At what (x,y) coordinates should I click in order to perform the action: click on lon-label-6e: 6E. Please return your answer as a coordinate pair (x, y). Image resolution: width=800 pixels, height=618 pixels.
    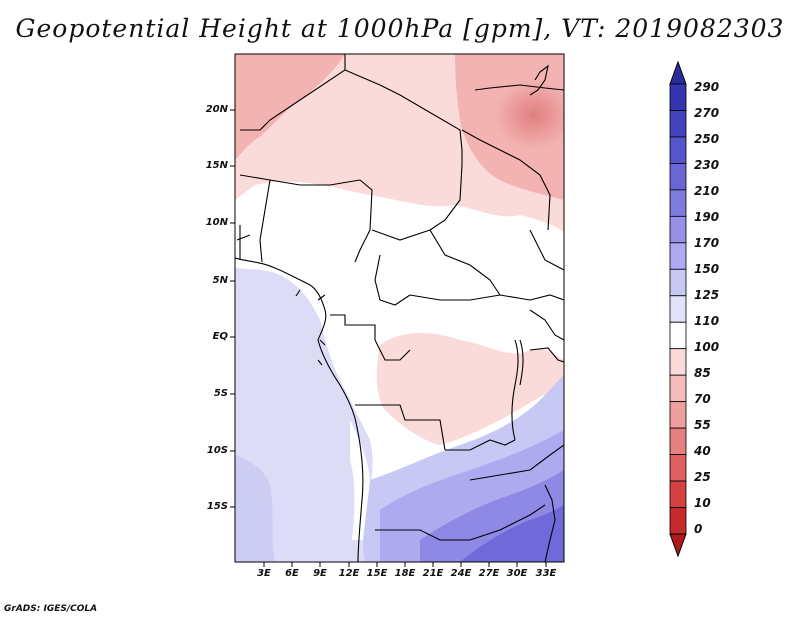
    Looking at the image, I should click on (292, 573).